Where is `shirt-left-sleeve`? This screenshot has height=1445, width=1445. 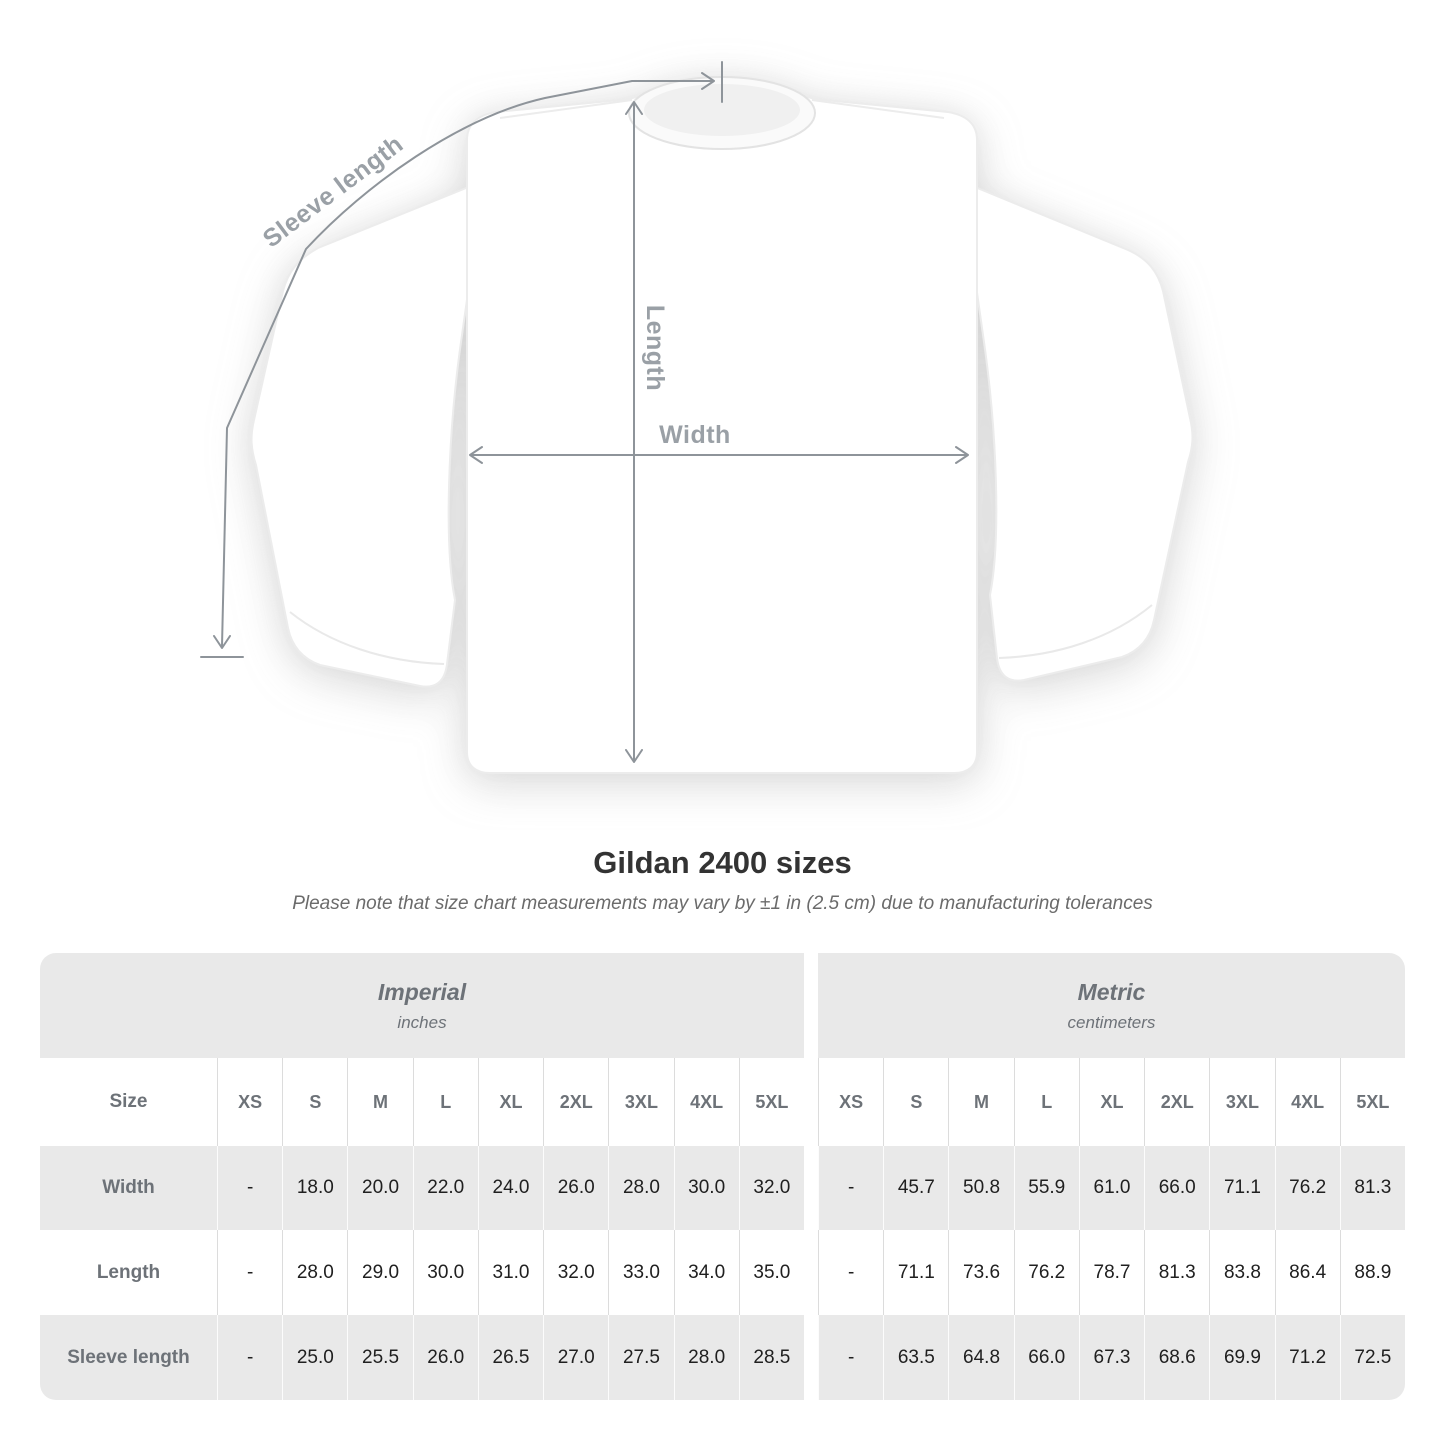
shirt-left-sleeve is located at coordinates (405, 418).